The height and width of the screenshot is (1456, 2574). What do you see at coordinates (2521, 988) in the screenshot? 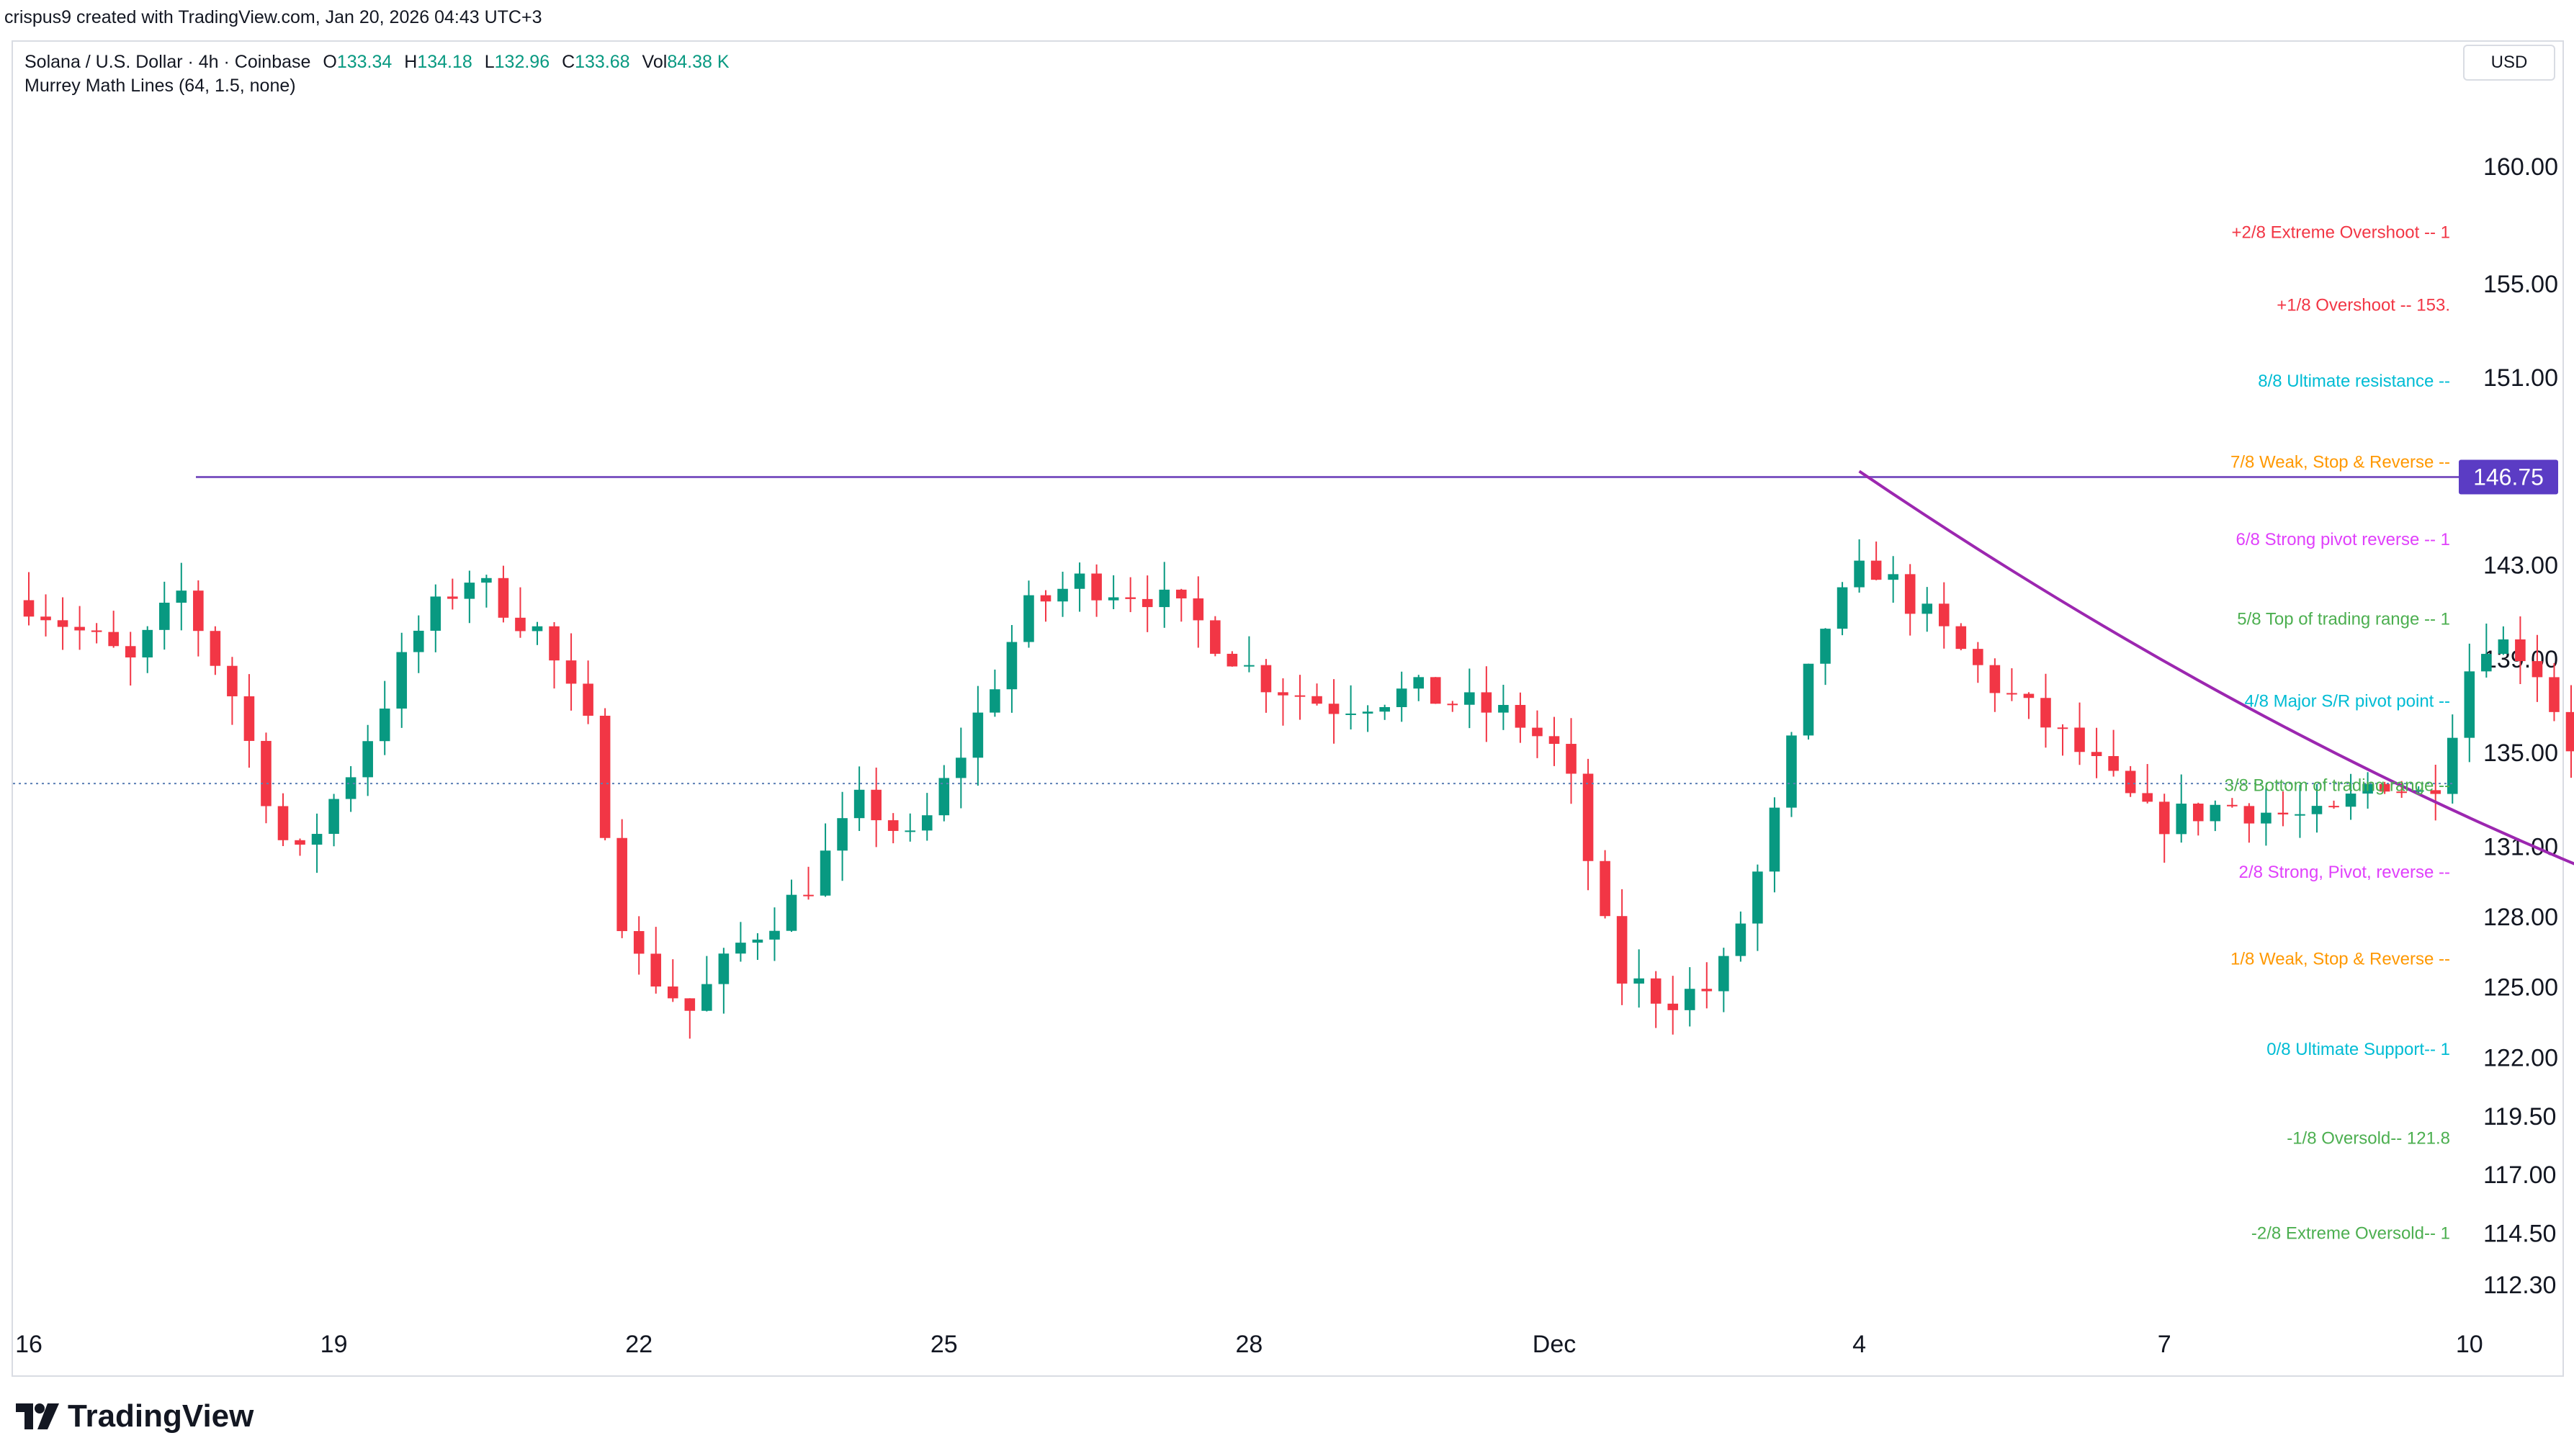
I see `y-tick-label: 125.00` at bounding box center [2521, 988].